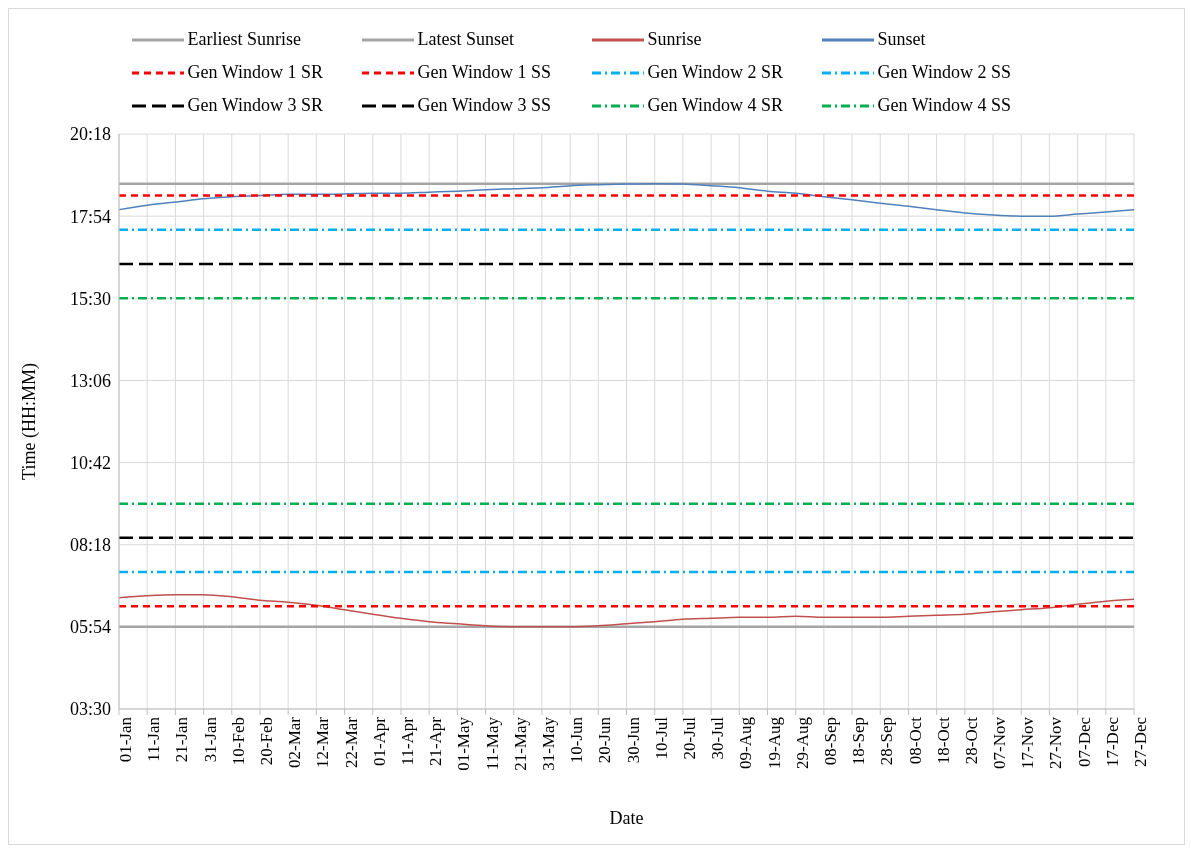 The image size is (1191, 851). What do you see at coordinates (351, 742) in the screenshot?
I see `x-tick-label: 22-Mar` at bounding box center [351, 742].